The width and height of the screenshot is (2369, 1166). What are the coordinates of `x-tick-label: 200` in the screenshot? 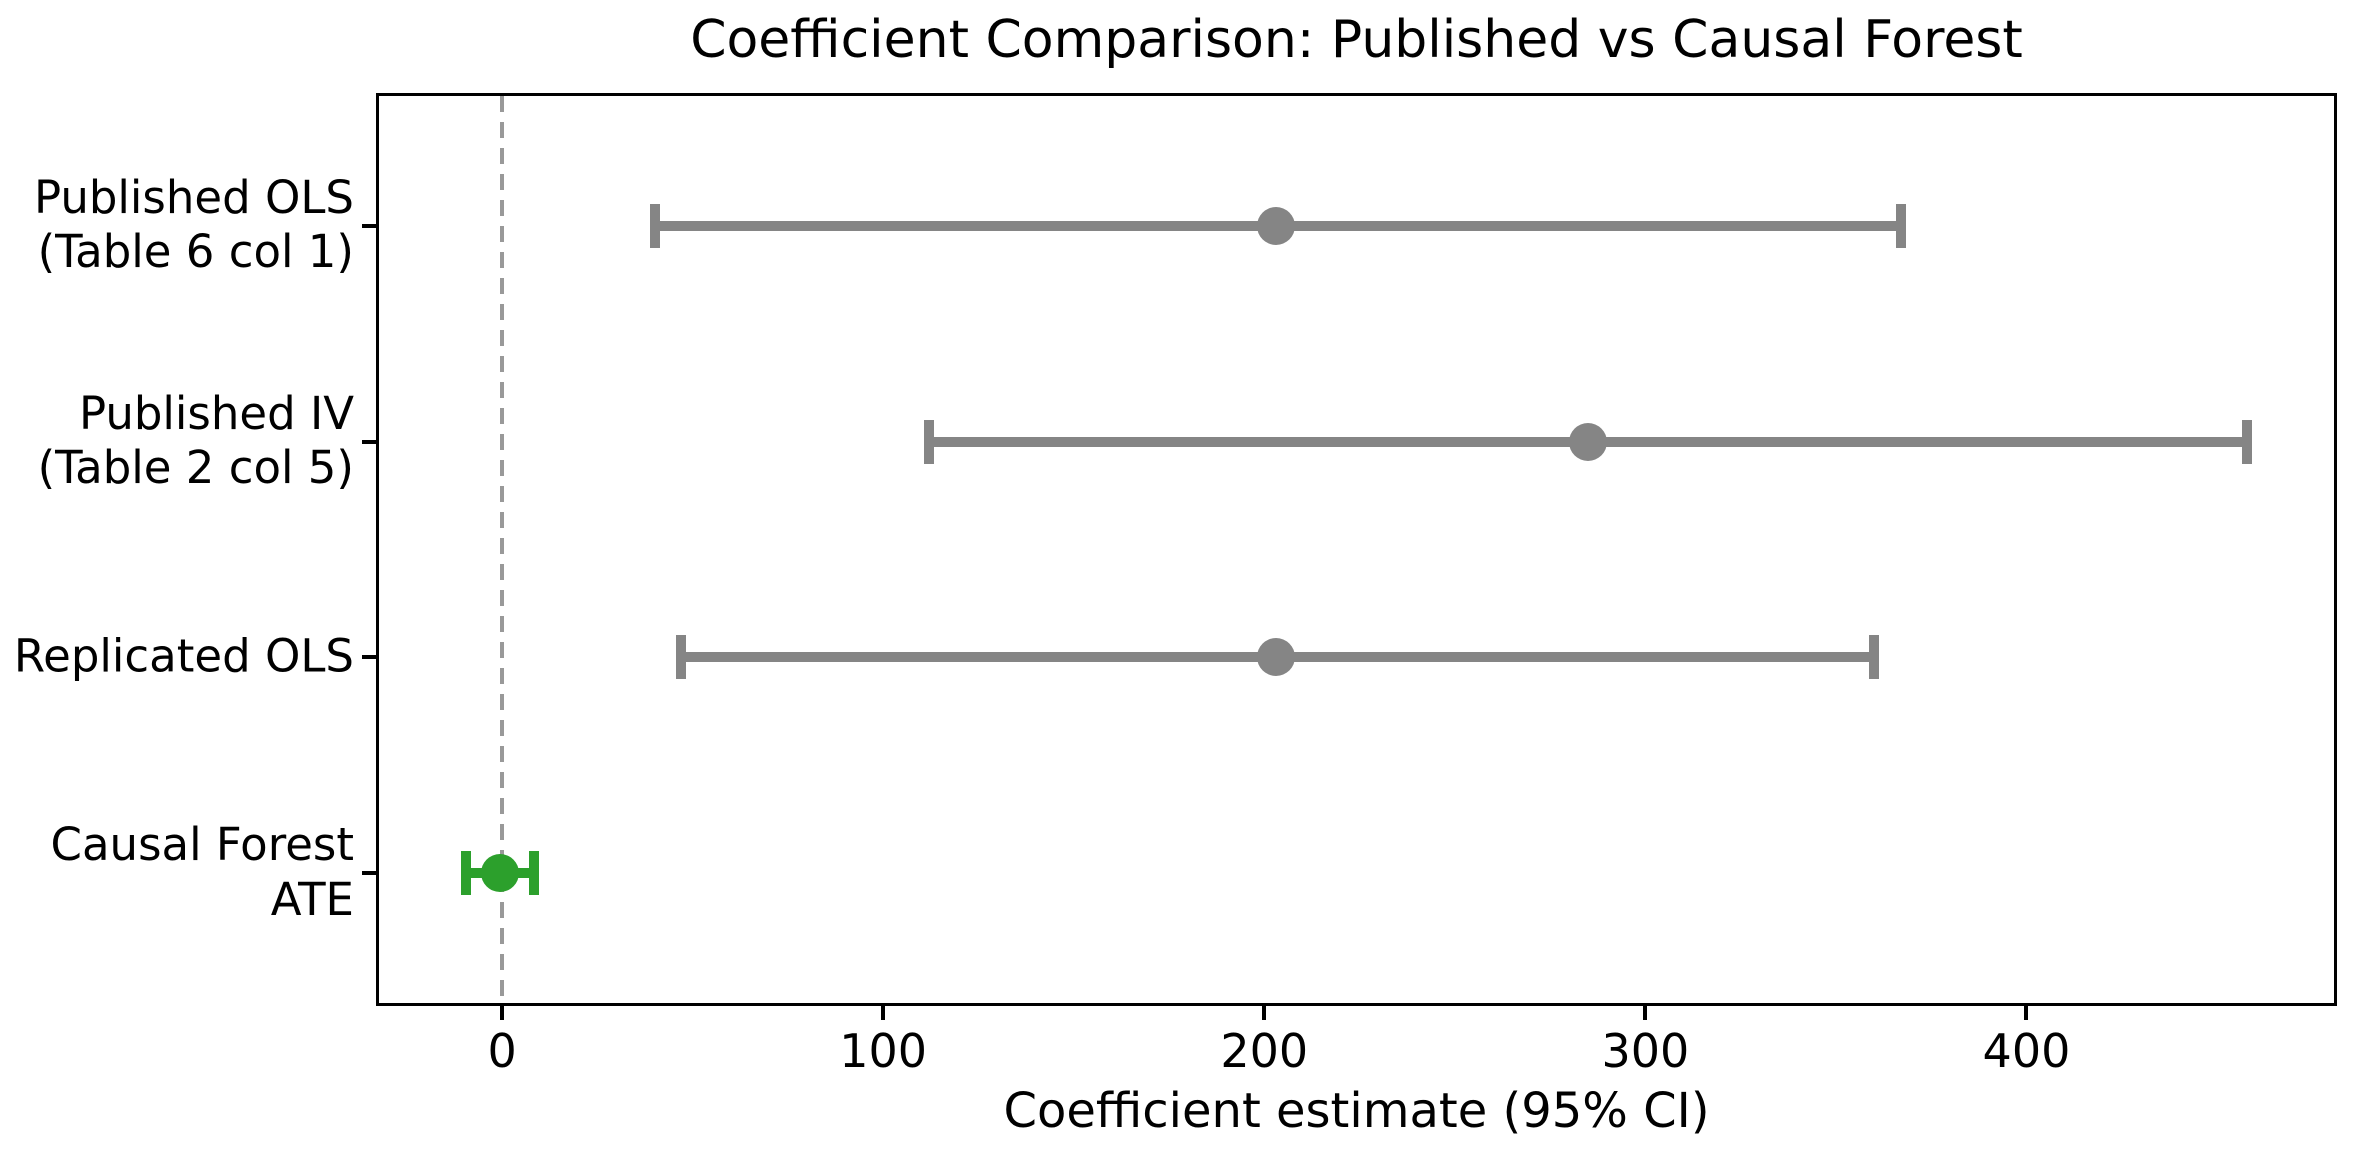 It's located at (1264, 1051).